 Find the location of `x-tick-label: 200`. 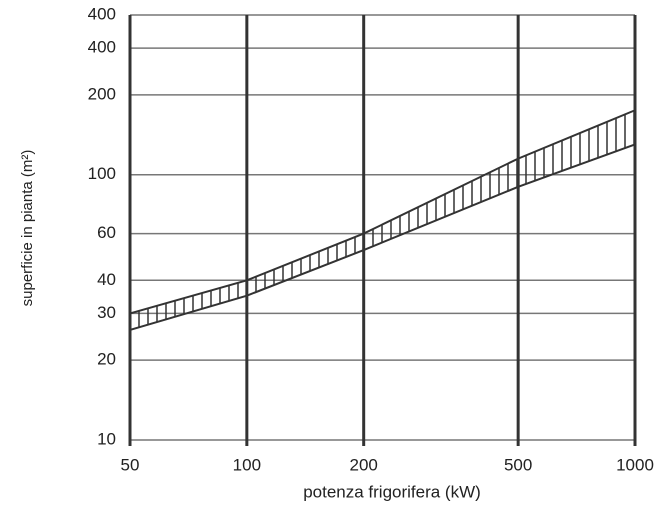

x-tick-label: 200 is located at coordinates (364, 464).